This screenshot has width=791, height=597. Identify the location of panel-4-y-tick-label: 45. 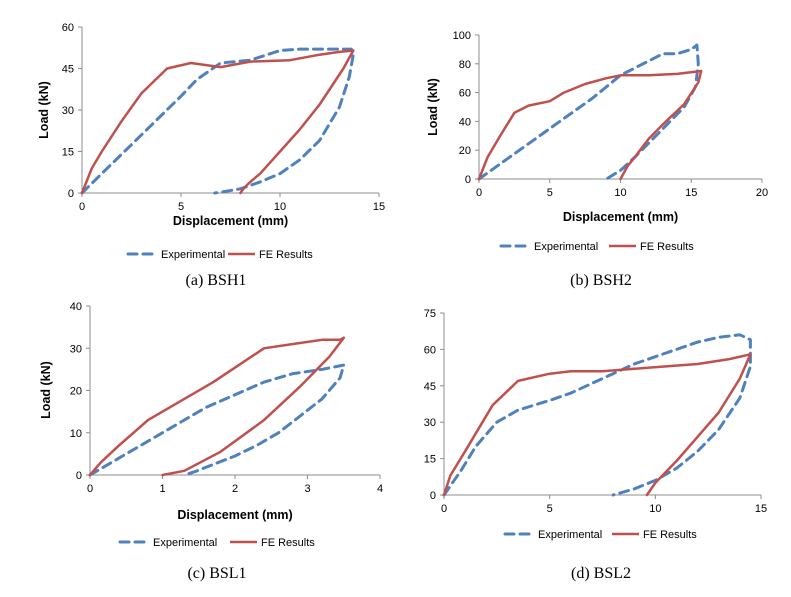
(430, 387).